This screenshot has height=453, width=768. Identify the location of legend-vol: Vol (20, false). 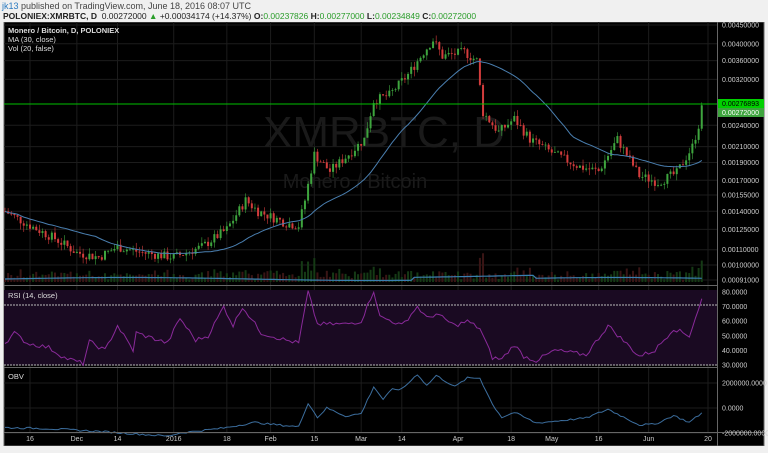
(31, 48).